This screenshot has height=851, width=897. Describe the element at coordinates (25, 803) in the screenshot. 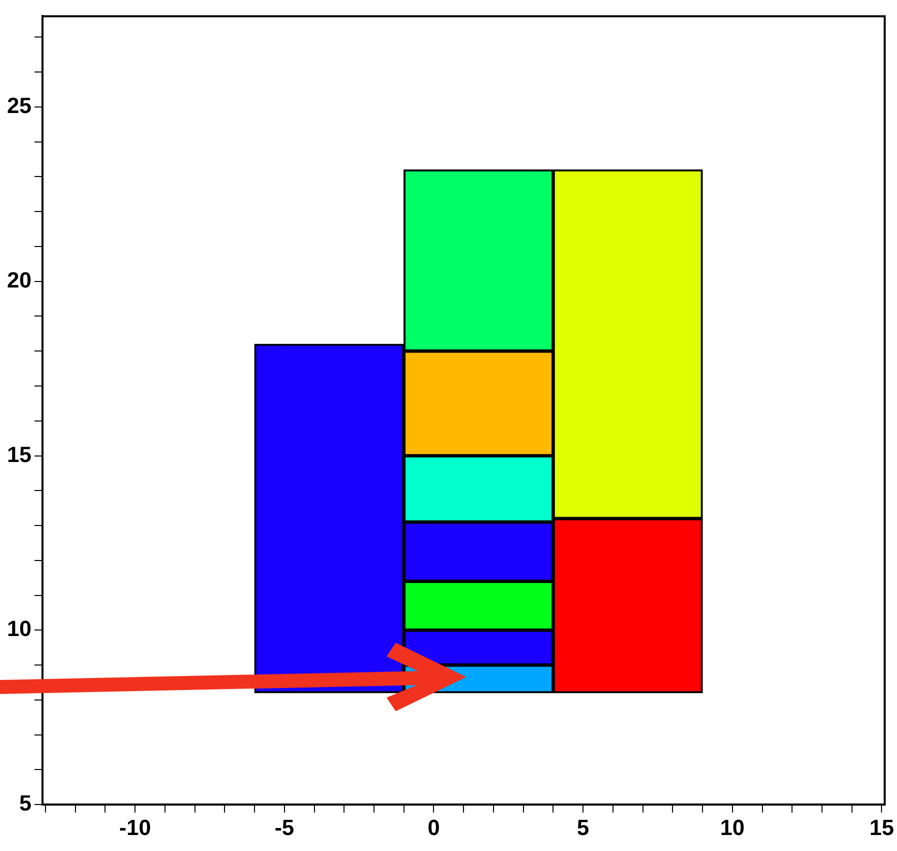

I see `y-tick-label: 5` at that location.